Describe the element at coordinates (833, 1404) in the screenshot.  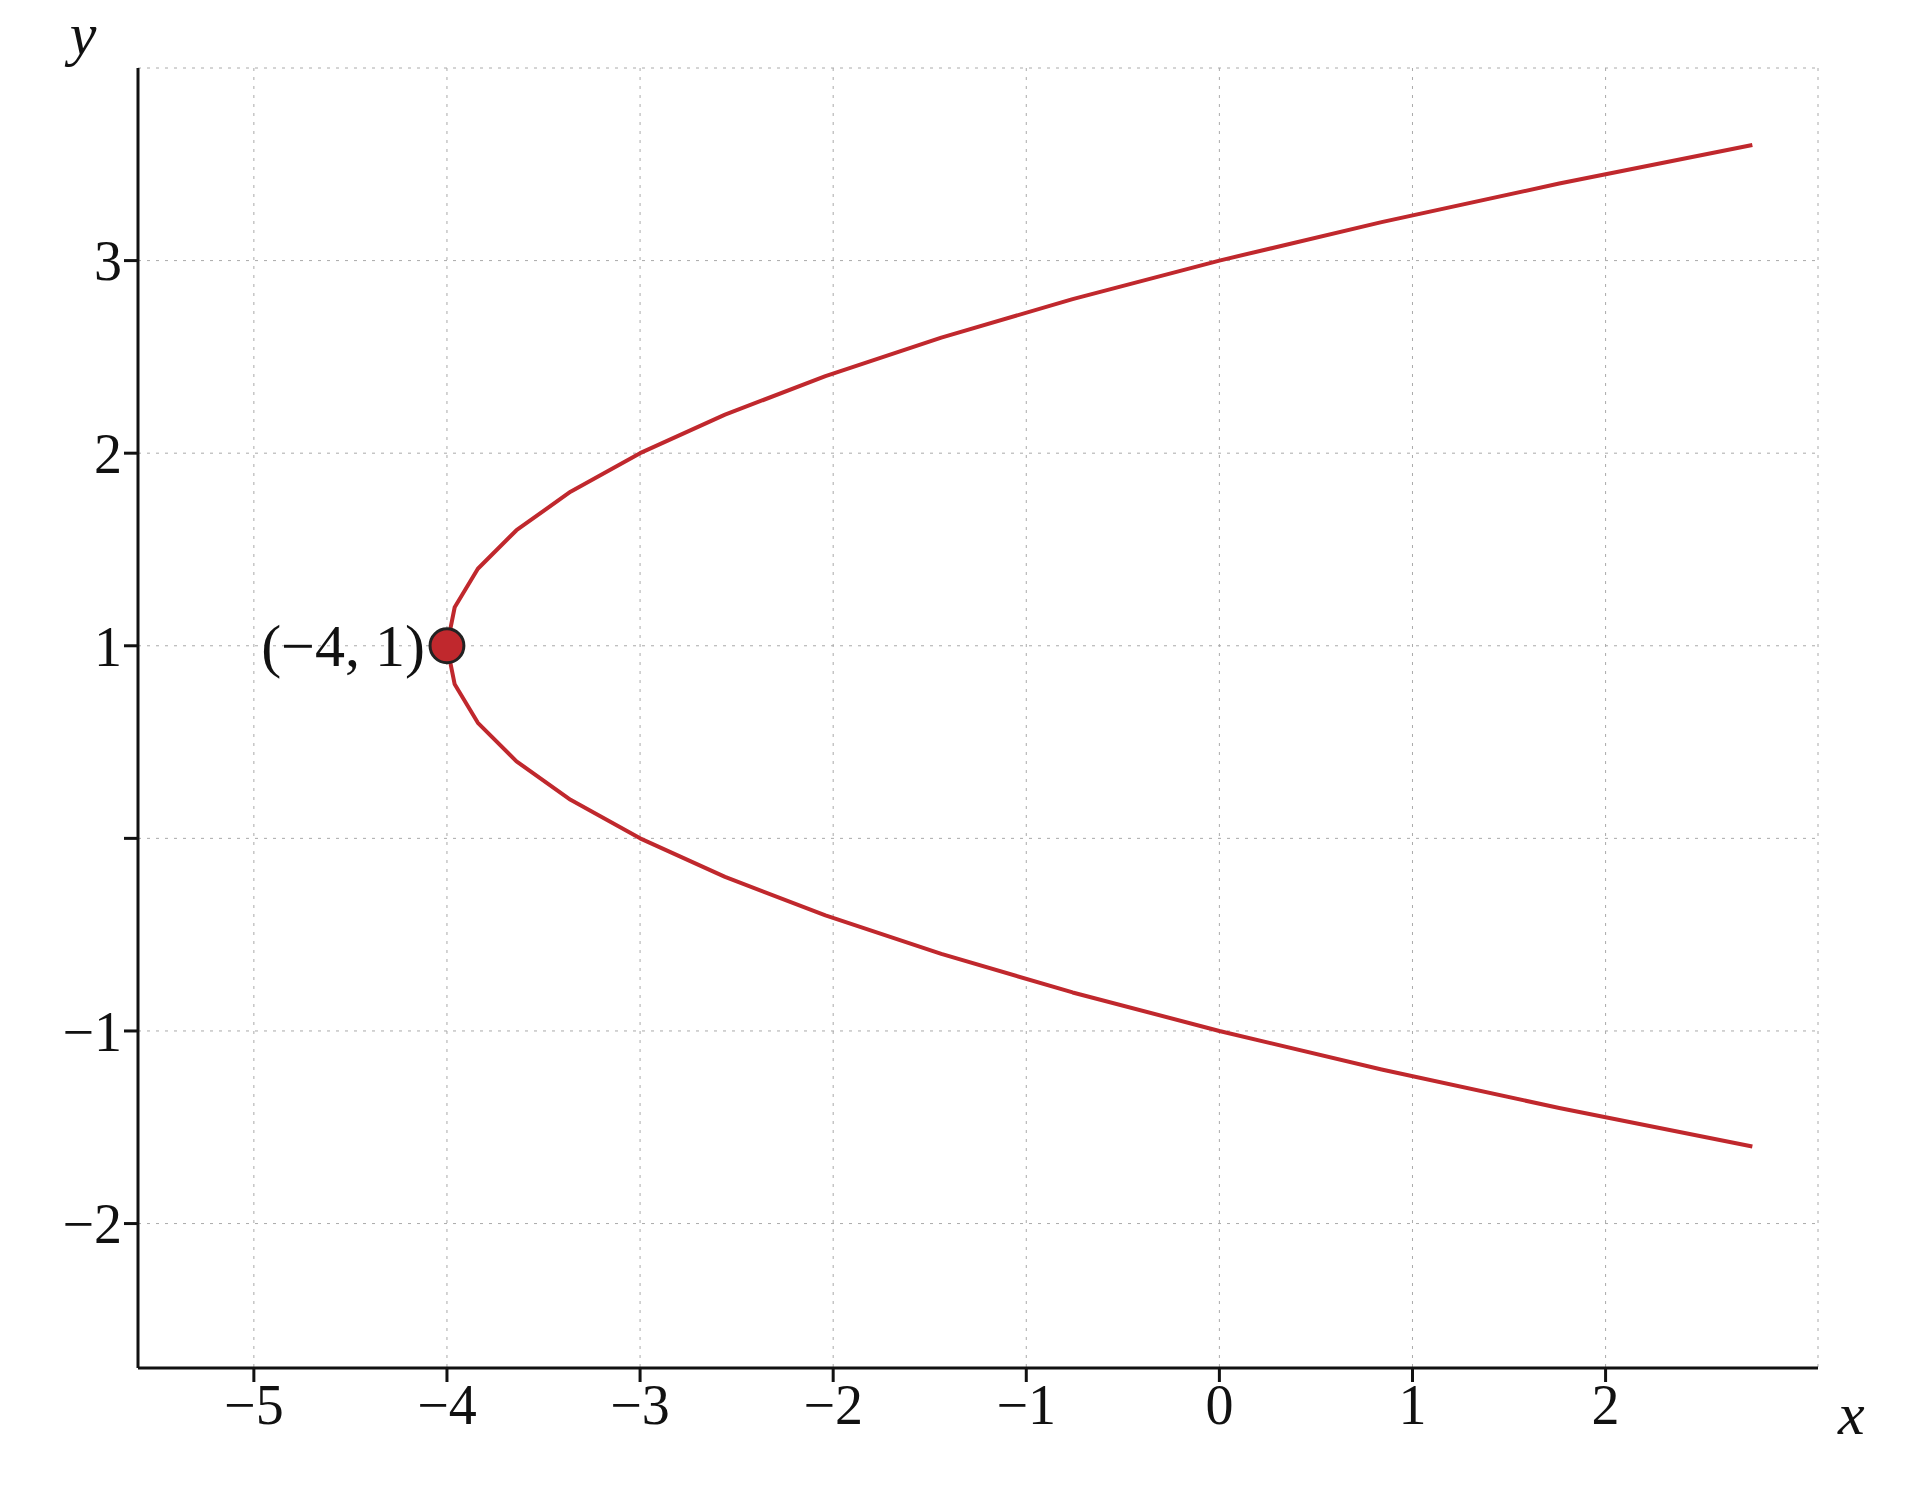
I see `x-tick-label: −2` at that location.